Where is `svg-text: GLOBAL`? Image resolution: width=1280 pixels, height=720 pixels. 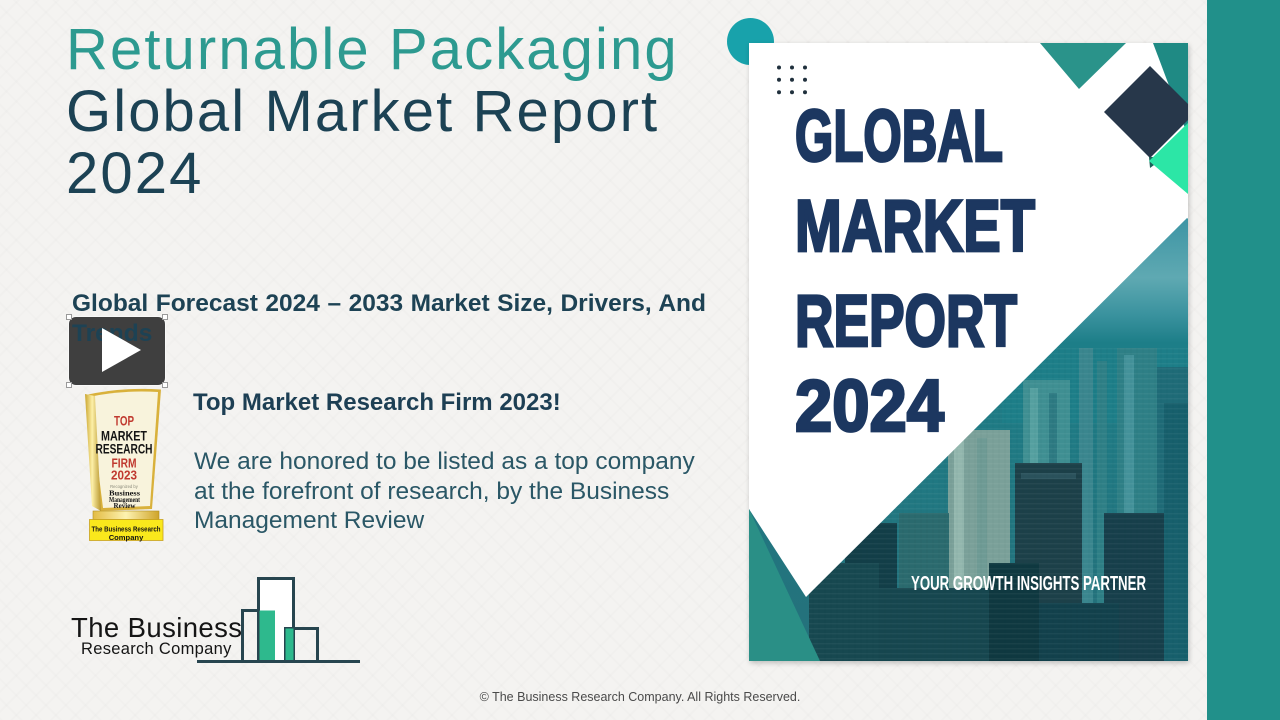
svg-text: GLOBAL is located at coordinates (899, 136).